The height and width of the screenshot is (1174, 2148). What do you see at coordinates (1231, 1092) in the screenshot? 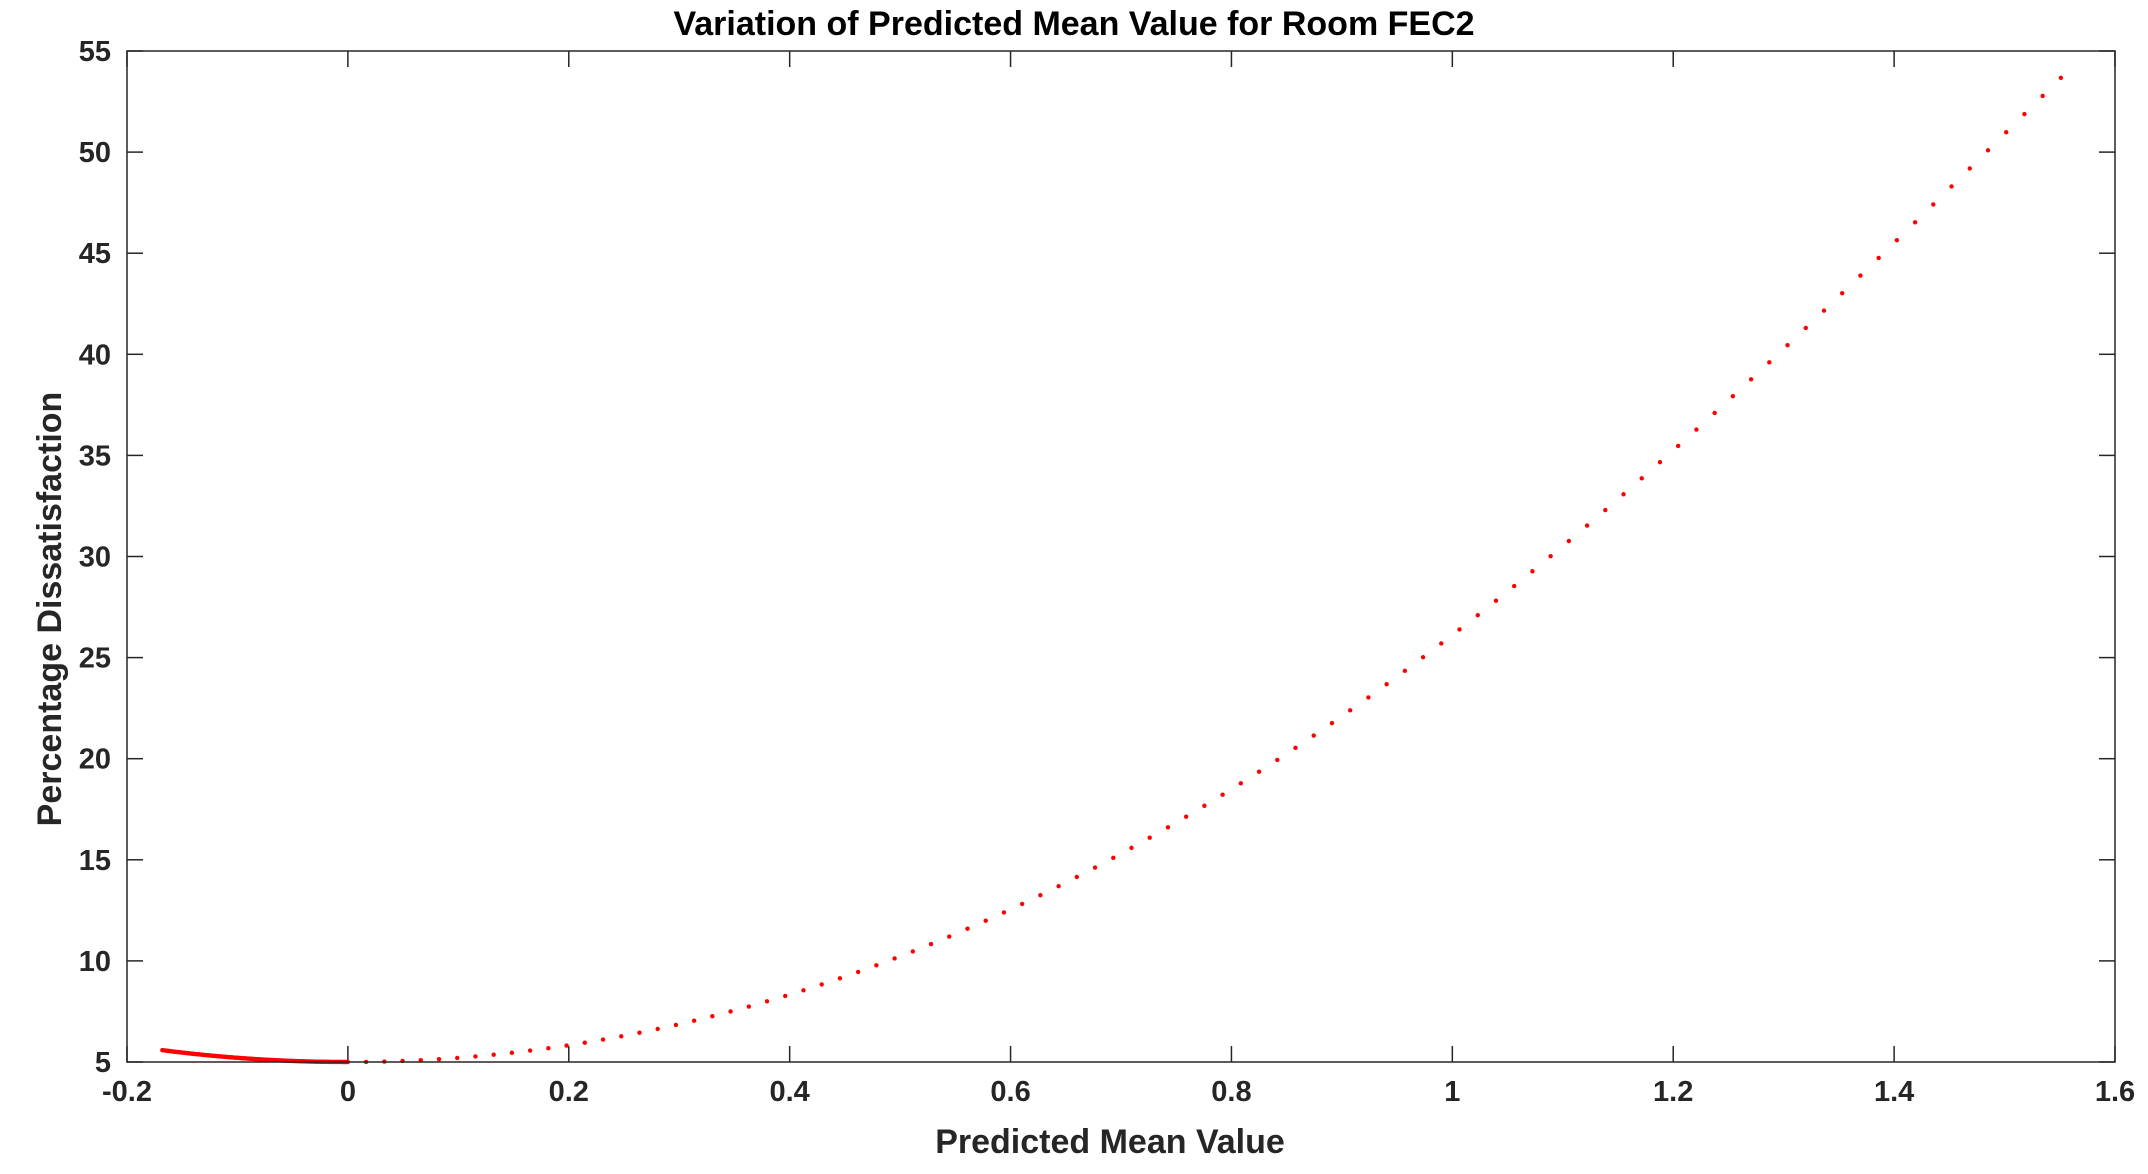
I see `x-tick-label: 0.8` at bounding box center [1231, 1092].